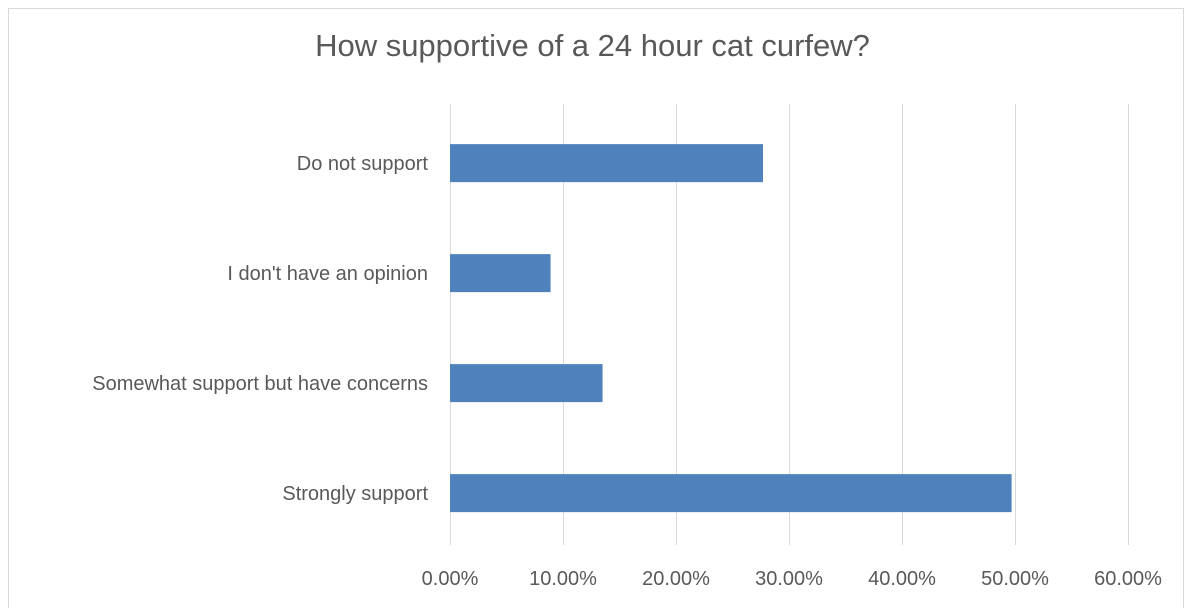 Image resolution: width=1185 pixels, height=608 pixels. I want to click on x-tick-label: 10.00%, so click(563, 579).